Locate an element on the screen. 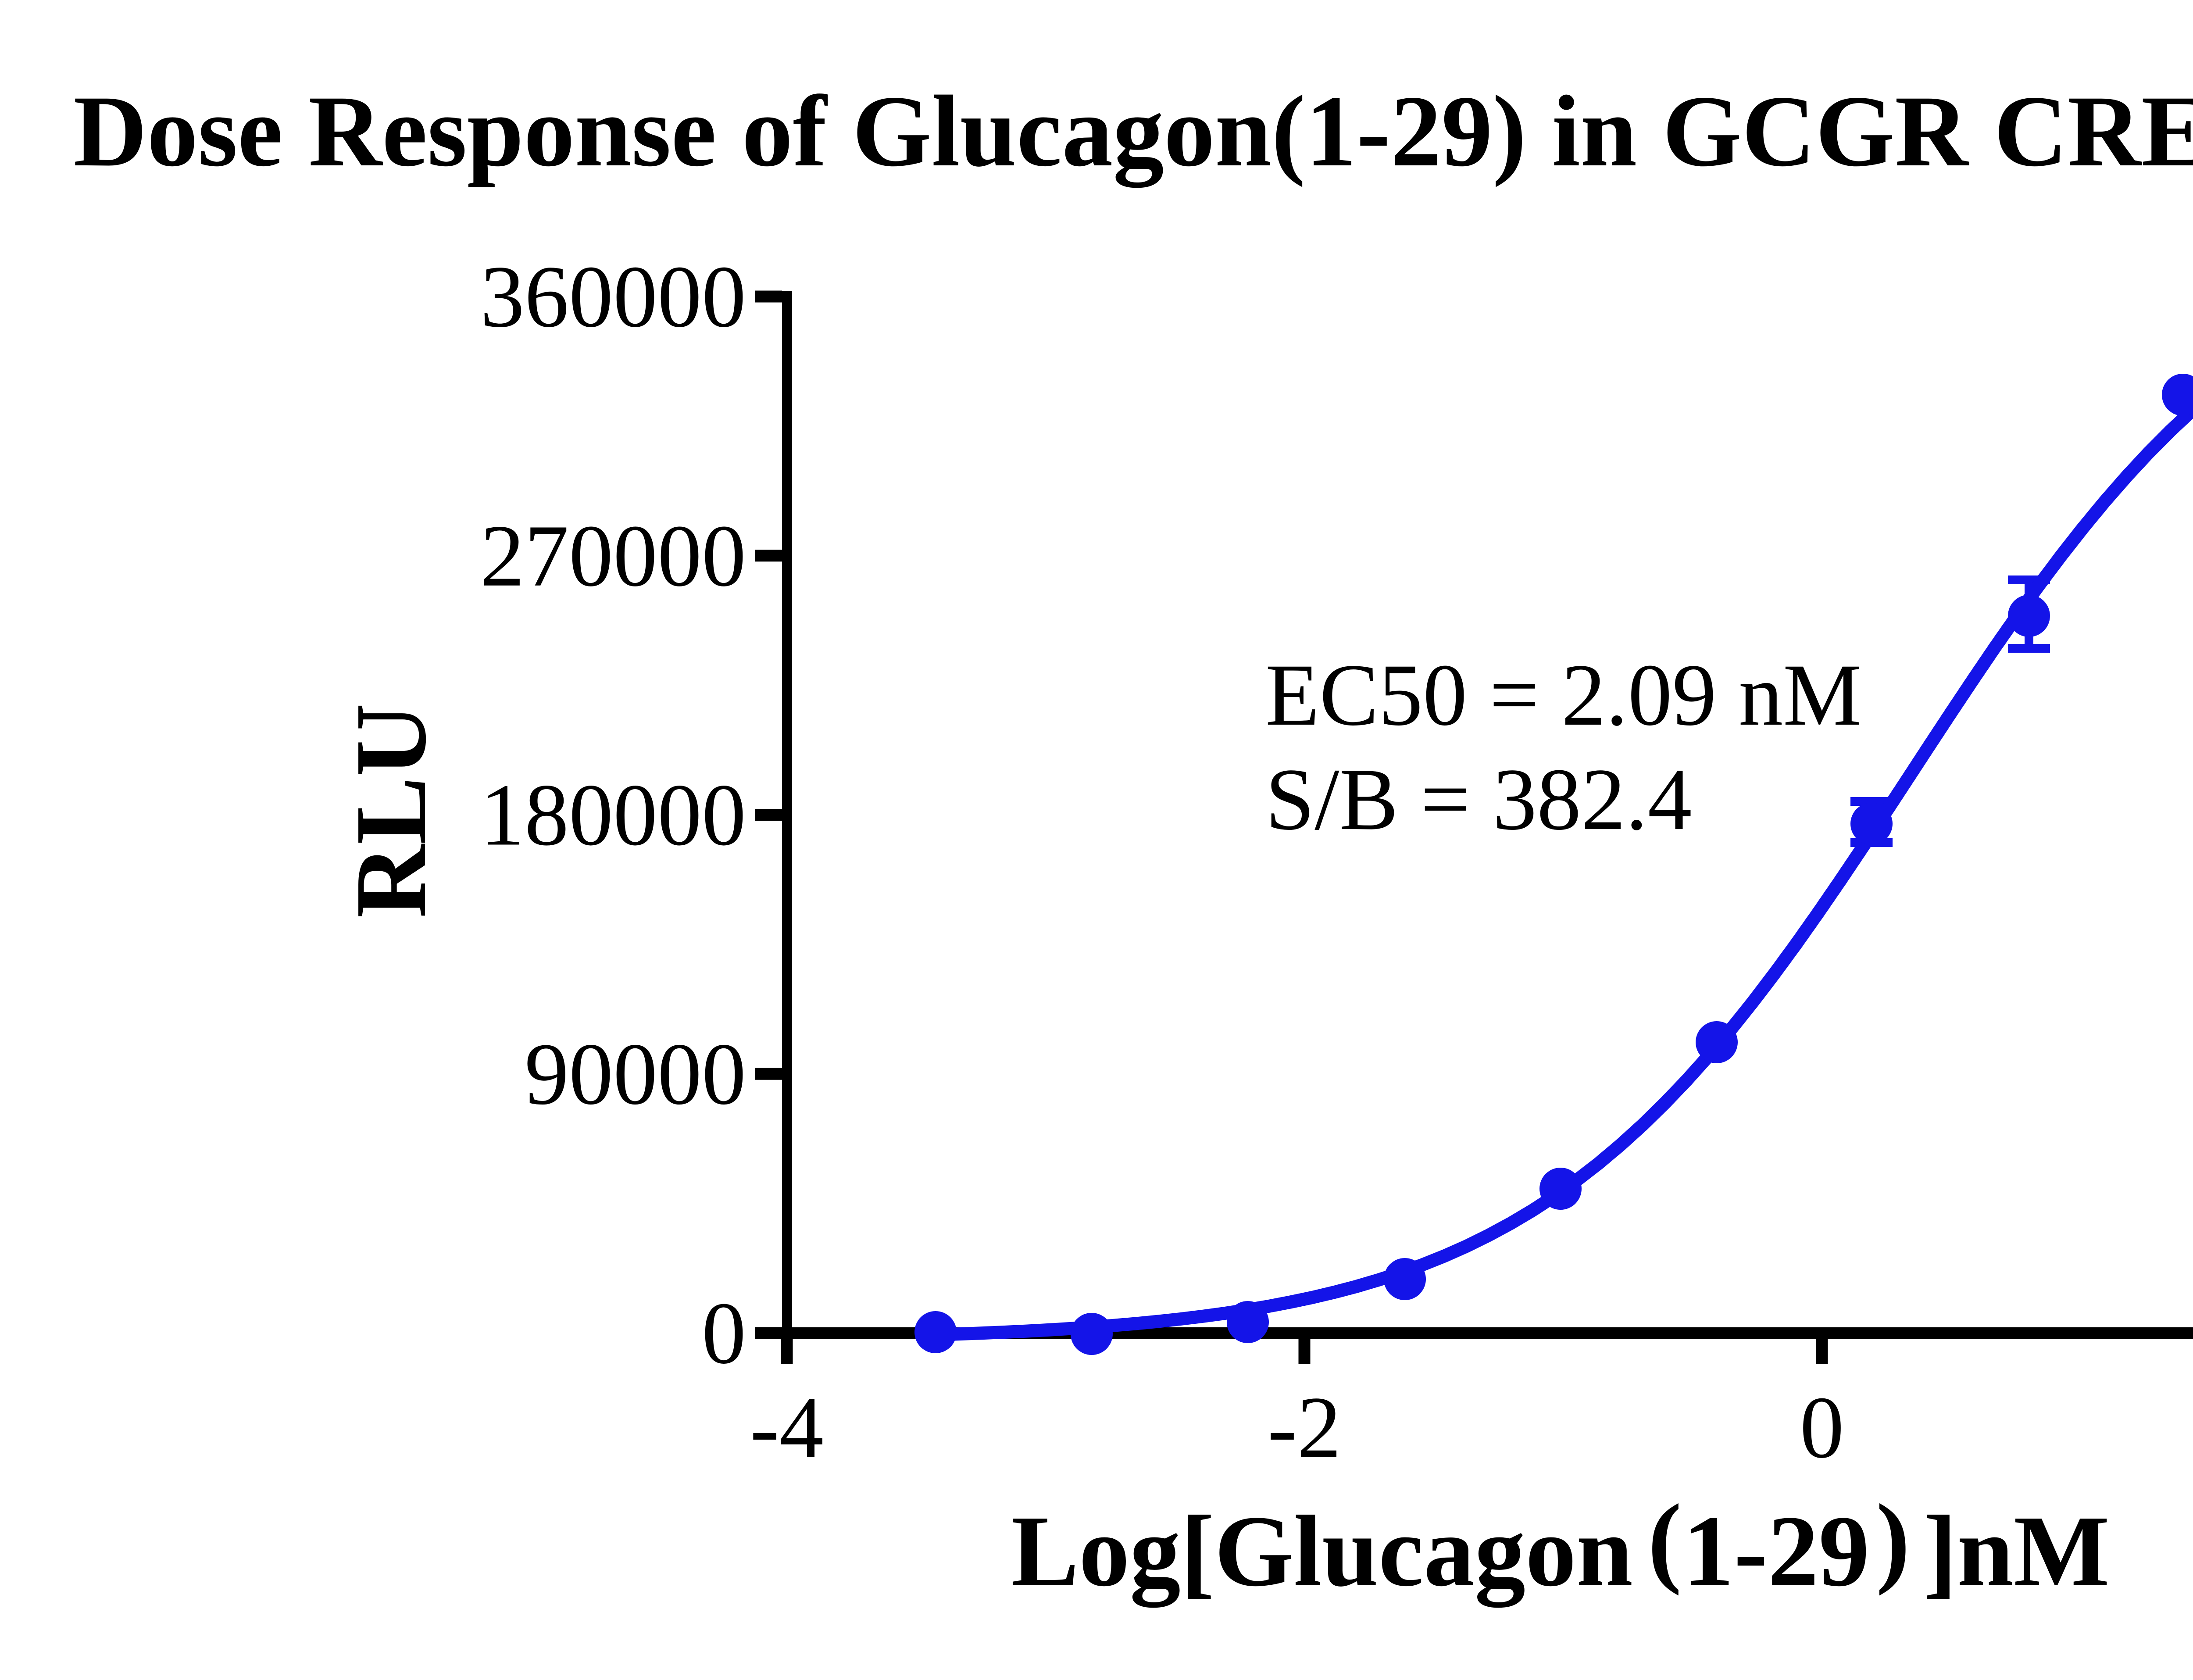  svg-text: 90000 is located at coordinates (635, 1074).